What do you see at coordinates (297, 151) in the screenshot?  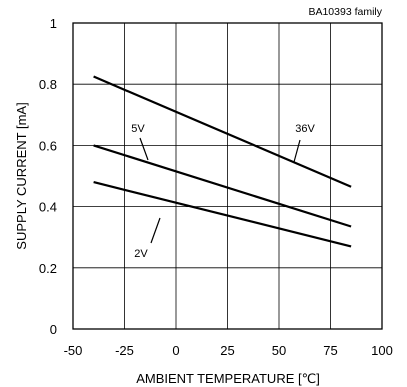 I see `series-leader-36v` at bounding box center [297, 151].